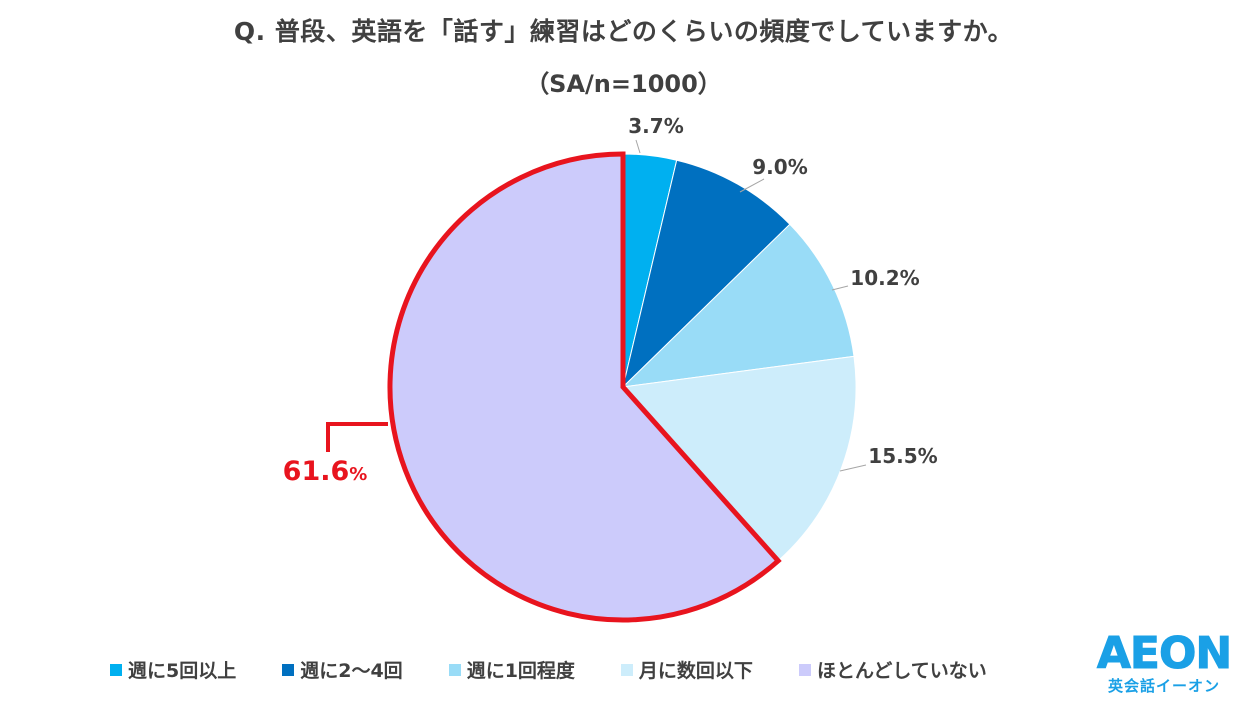 This screenshot has height=703, width=1247. I want to click on legend-item-2: 週に2〜4回, so click(342, 669).